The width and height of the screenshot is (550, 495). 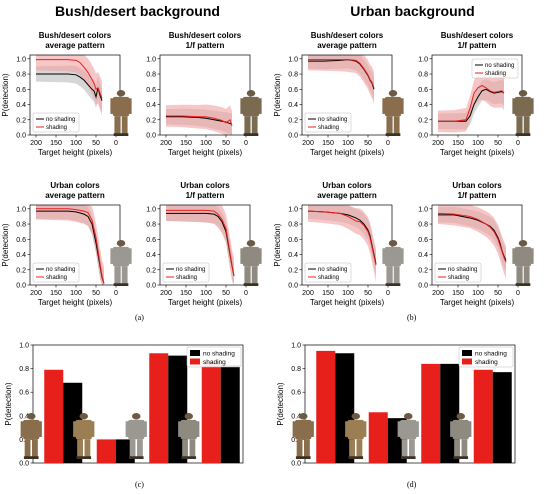 What do you see at coordinates (477, 35) in the screenshot?
I see `chart-title: Bush/desert colors` at bounding box center [477, 35].